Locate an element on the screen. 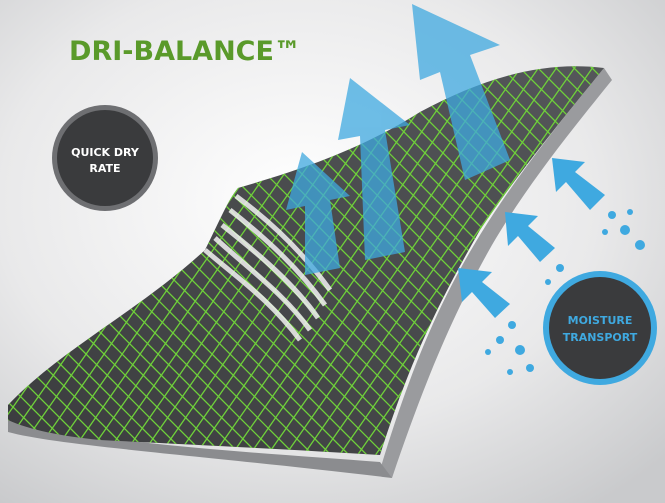 Image resolution: width=665 pixels, height=503 pixels. badge-text: TRANSPORT is located at coordinates (600, 337).